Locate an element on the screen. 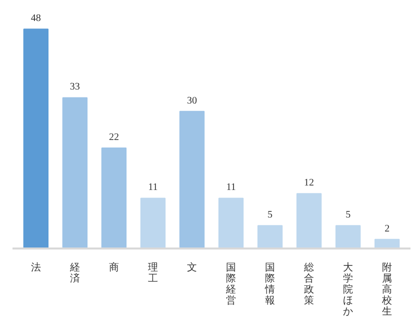 The height and width of the screenshot is (320, 414). x-tick-label: 国際経営 is located at coordinates (230, 284).